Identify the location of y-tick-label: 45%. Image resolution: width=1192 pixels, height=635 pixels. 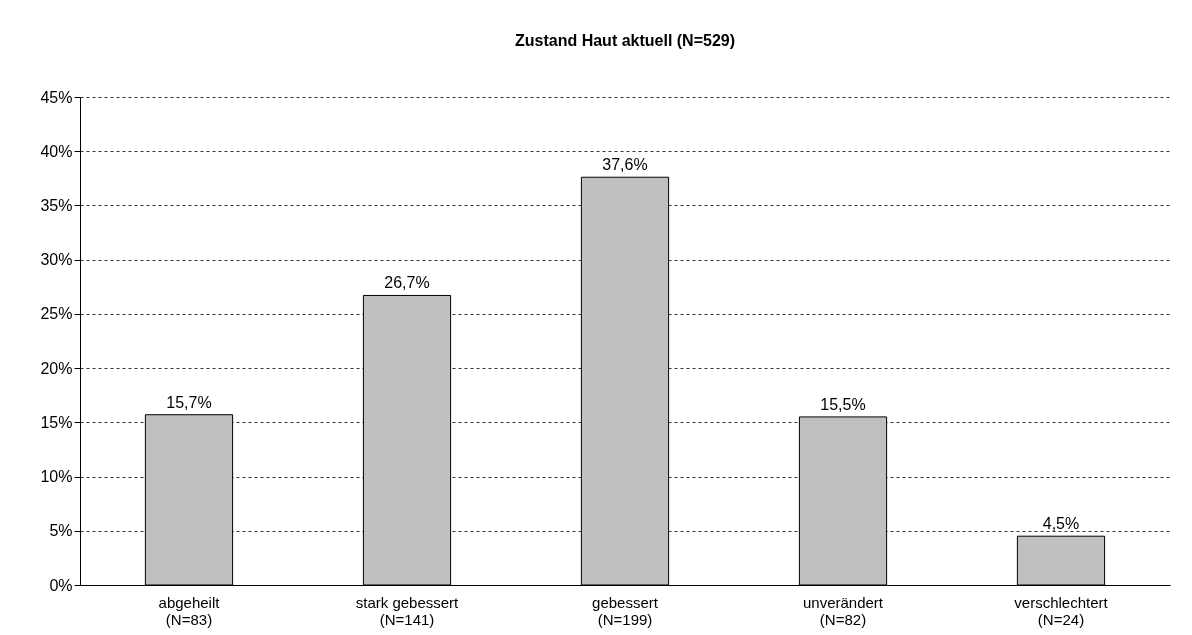
(56, 97).